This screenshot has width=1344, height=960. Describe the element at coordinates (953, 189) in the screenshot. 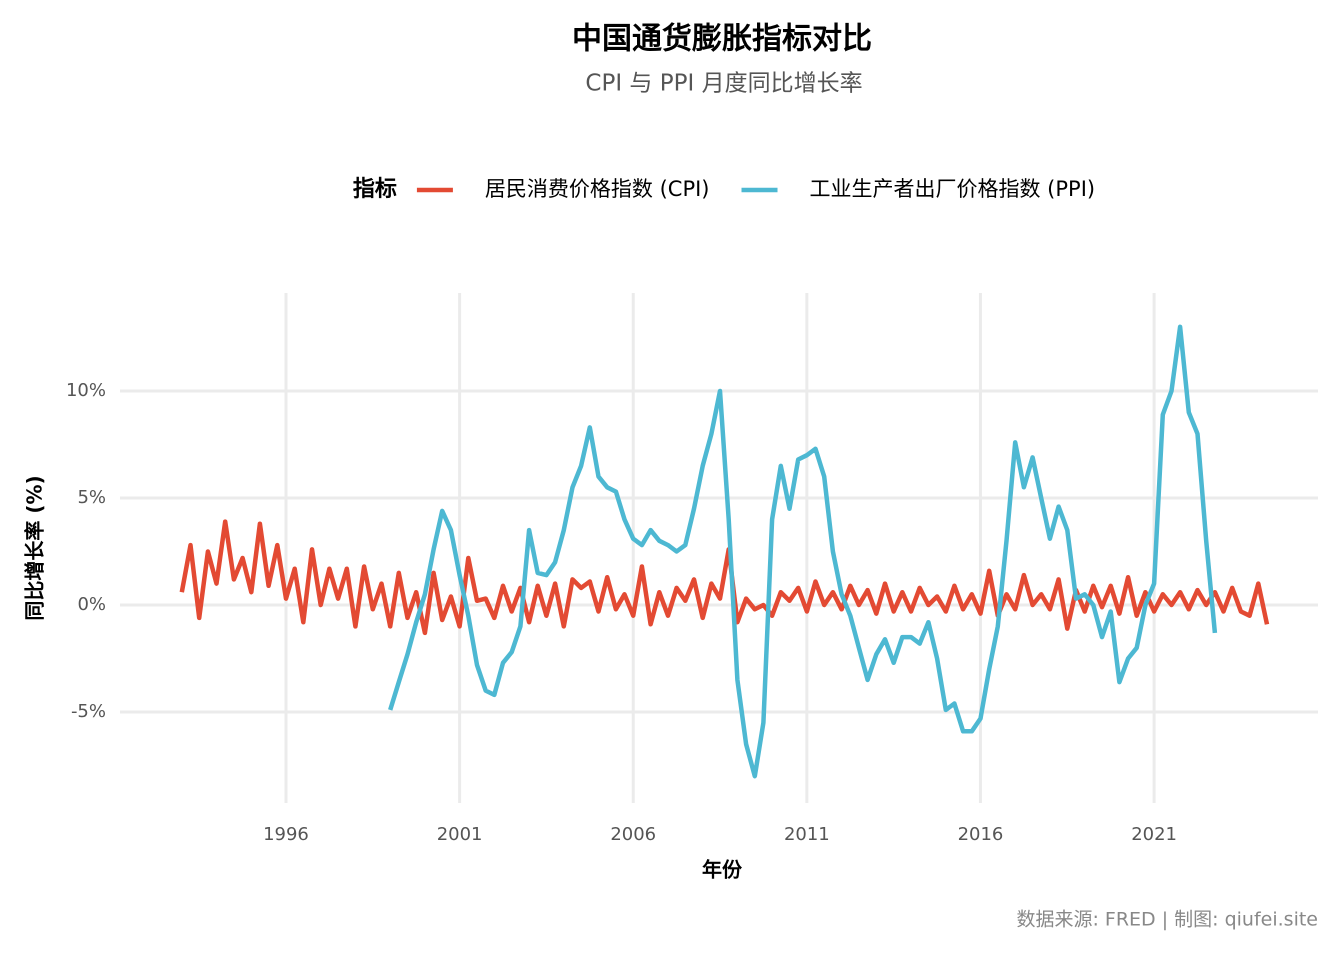

I see `legend-label: 工业生产者出厂价格指数 (PPI)` at that location.